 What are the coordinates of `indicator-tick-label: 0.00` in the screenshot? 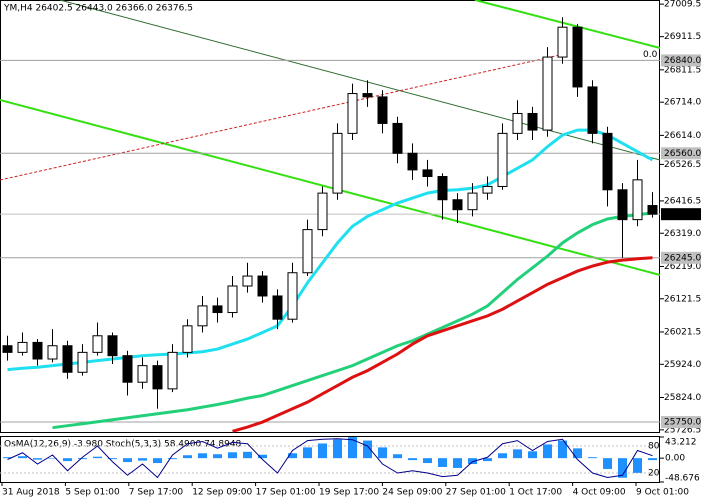 It's located at (675, 459).